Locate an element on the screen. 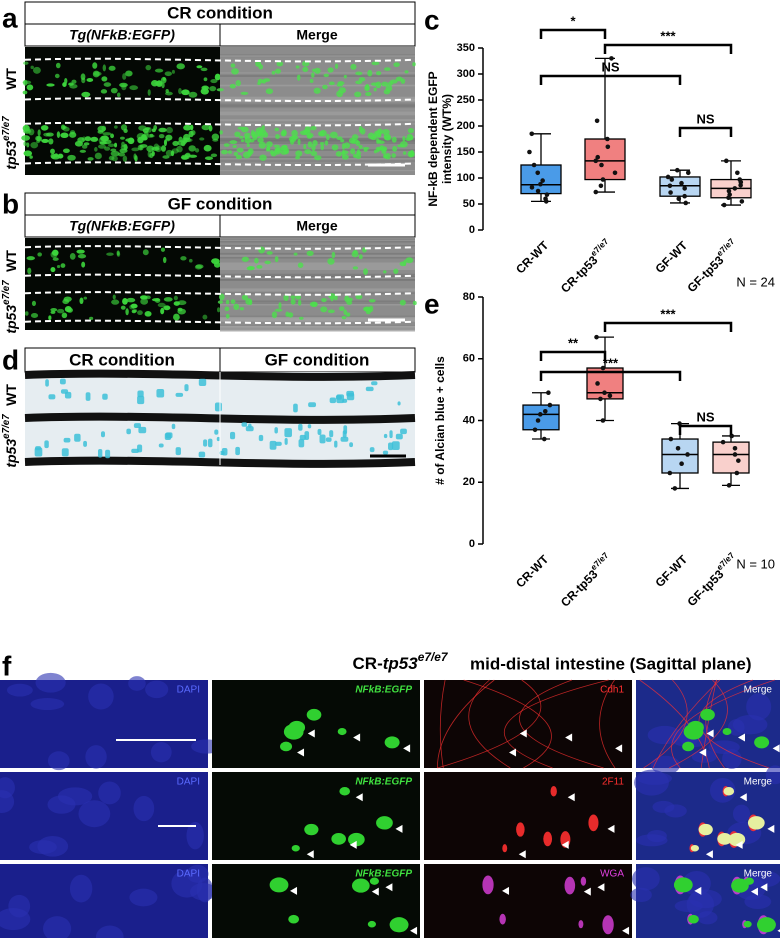 Image resolution: width=780 pixels, height=938 pixels. panel-letter: c is located at coordinates (432, 19).